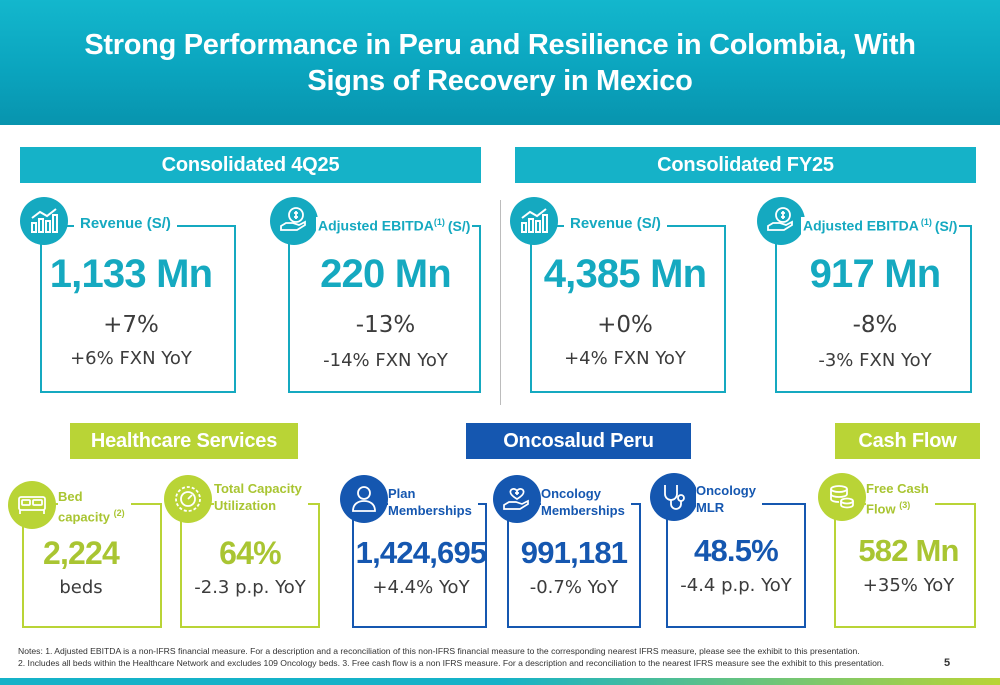 This screenshot has width=1000, height=685. What do you see at coordinates (574, 587) in the screenshot?
I see `oncology-memberships-sub: -0.7% YoY` at bounding box center [574, 587].